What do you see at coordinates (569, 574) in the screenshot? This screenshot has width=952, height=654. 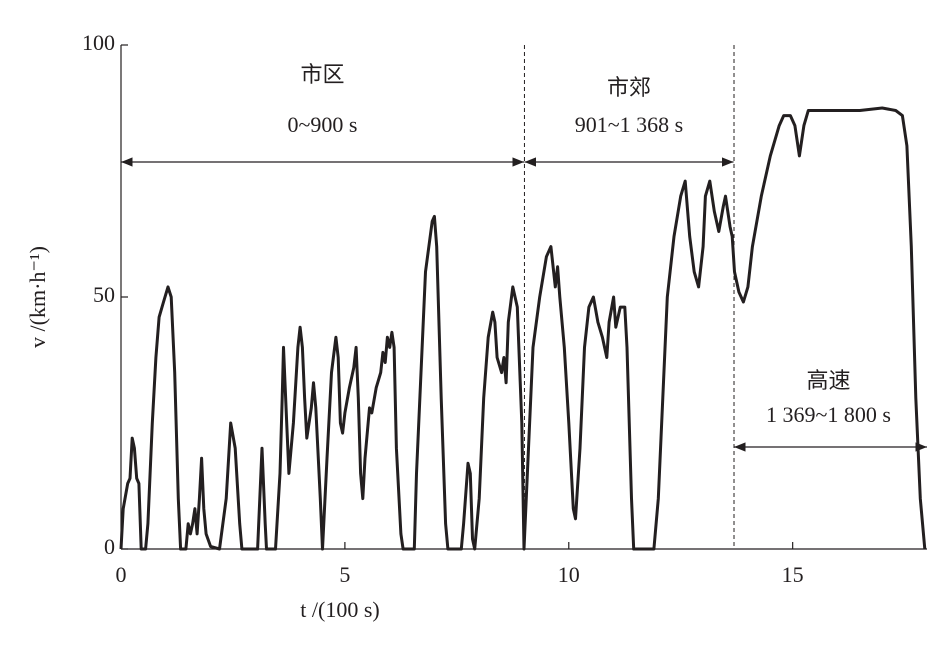 I see `x-tick-label: 10` at bounding box center [569, 574].